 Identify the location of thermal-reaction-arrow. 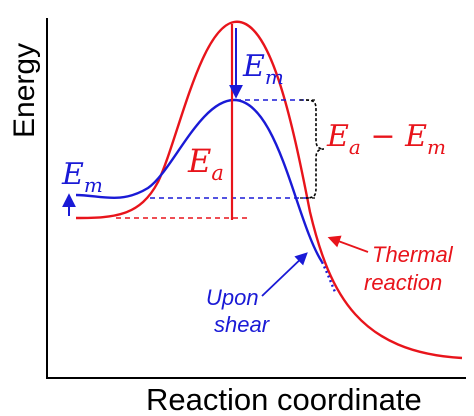
(348, 244).